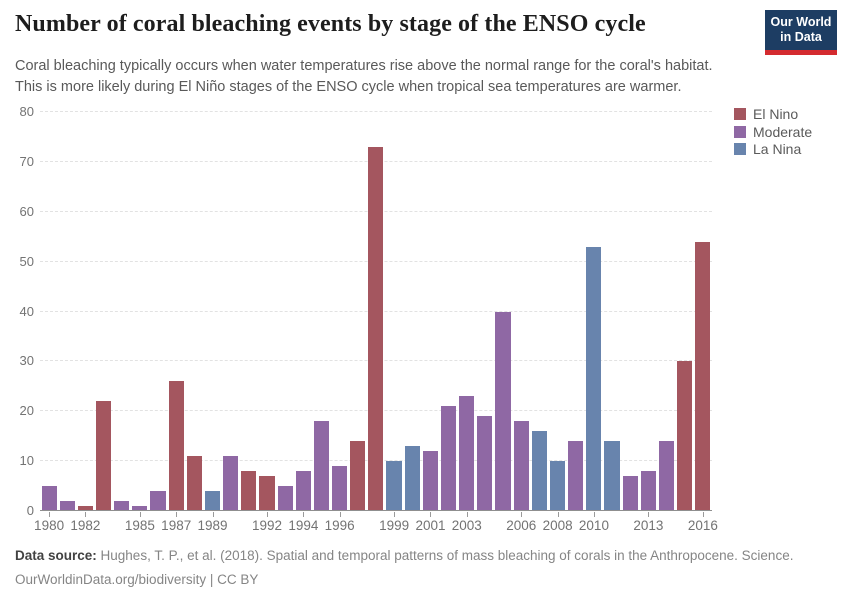 The width and height of the screenshot is (850, 600). I want to click on bar-1990, so click(231, 483).